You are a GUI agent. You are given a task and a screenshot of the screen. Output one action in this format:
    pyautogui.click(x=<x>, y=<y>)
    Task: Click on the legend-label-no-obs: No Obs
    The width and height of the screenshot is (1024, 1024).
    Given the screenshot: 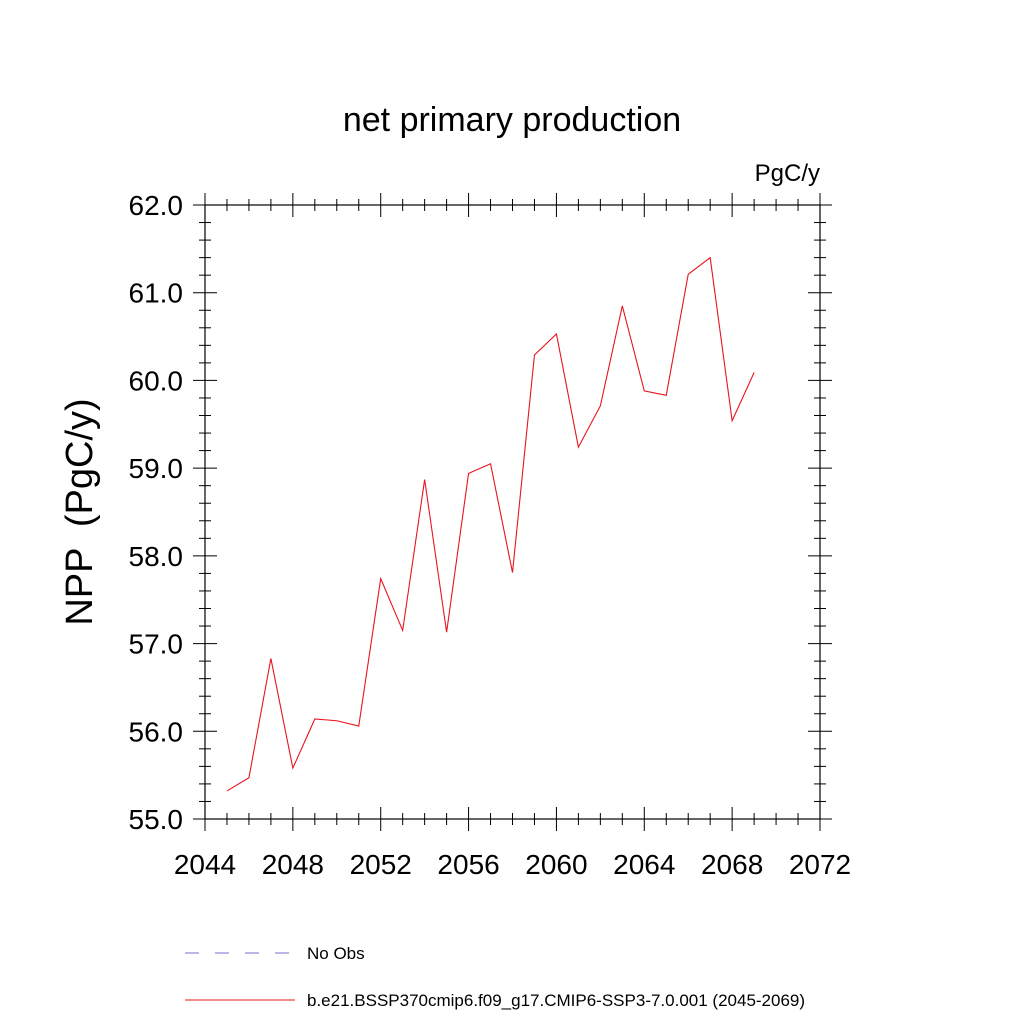 What is the action you would take?
    pyautogui.click(x=336, y=953)
    